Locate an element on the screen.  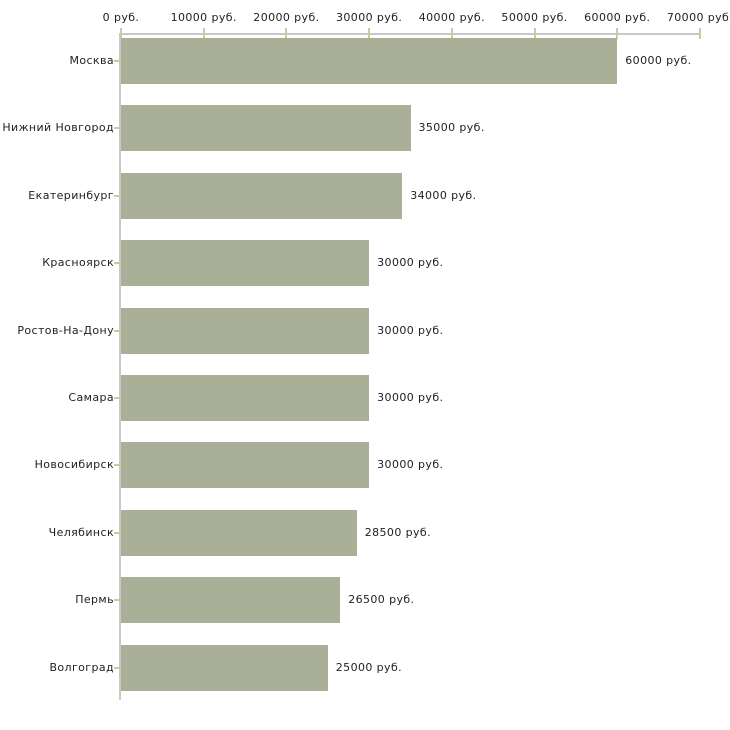
value-label: 34000 руб. is located at coordinates (443, 195).